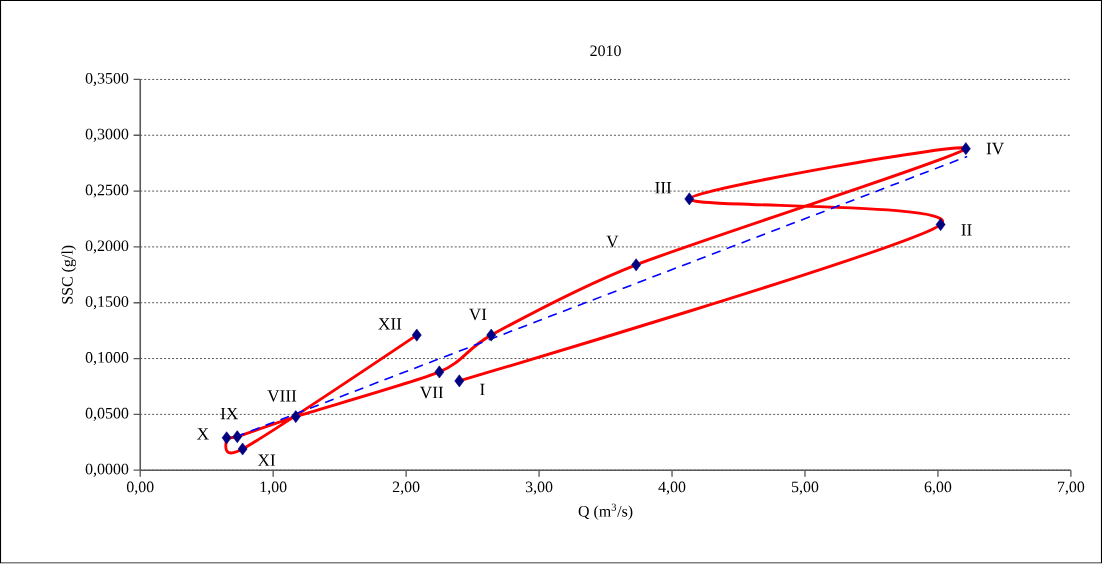  I want to click on annotation: II, so click(966, 230).